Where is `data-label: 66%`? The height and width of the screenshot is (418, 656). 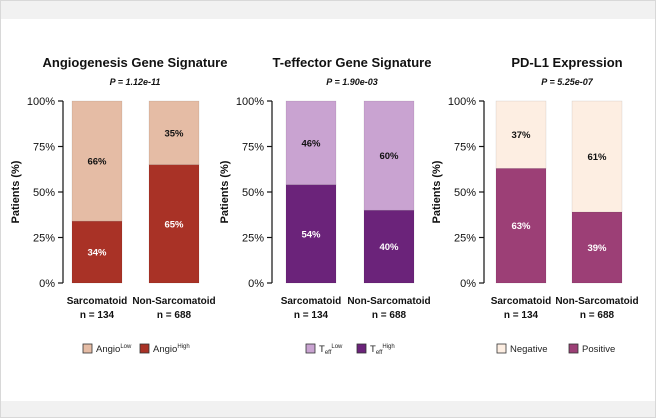
data-label: 66% is located at coordinates (97, 162).